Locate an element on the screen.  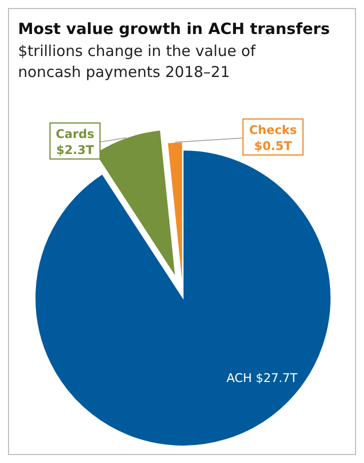
chart-title: Most value growth in ACH transfers is located at coordinates (174, 29).